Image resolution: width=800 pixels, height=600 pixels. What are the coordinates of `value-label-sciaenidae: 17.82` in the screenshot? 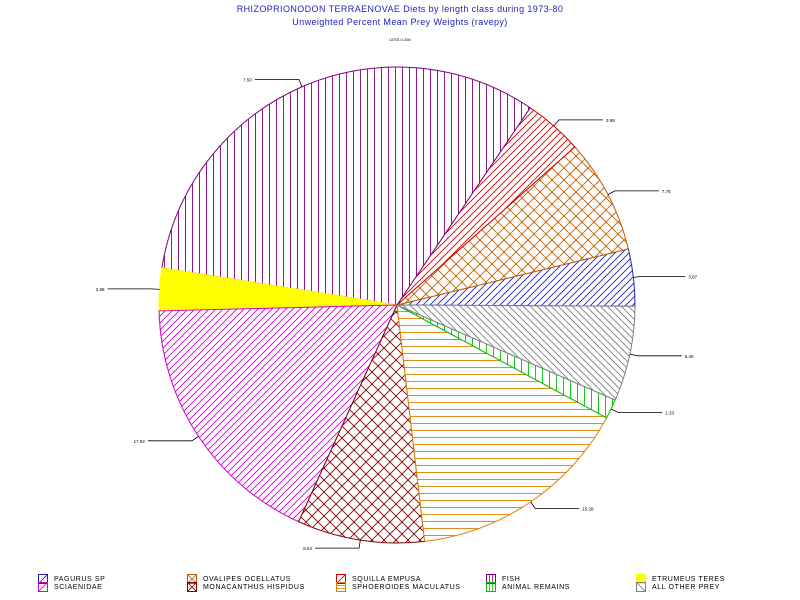 It's located at (140, 441).